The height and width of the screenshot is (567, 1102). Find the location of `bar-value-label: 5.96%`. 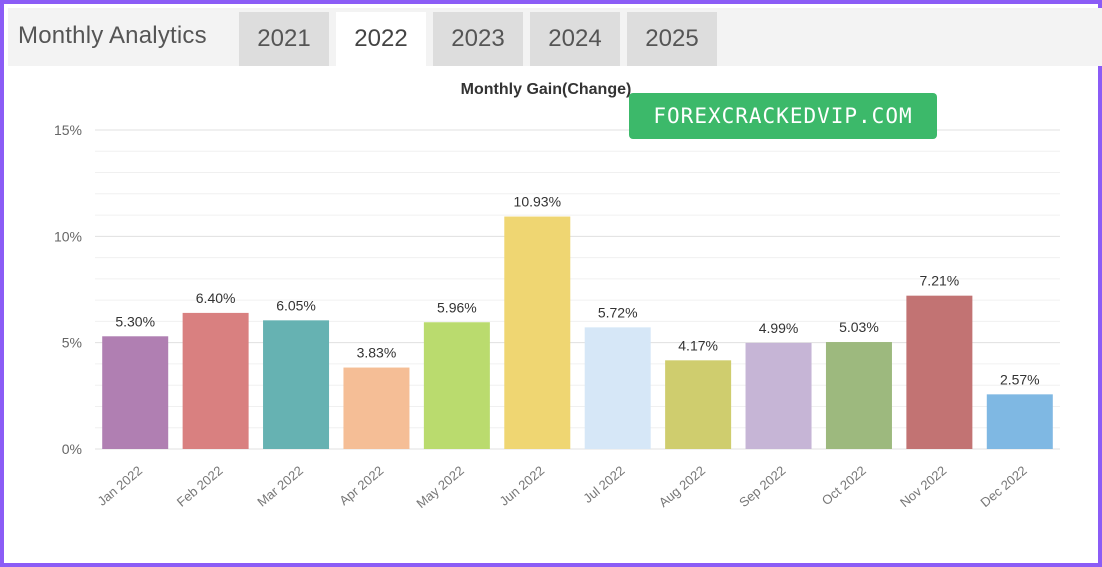

bar-value-label: 5.96% is located at coordinates (457, 307).